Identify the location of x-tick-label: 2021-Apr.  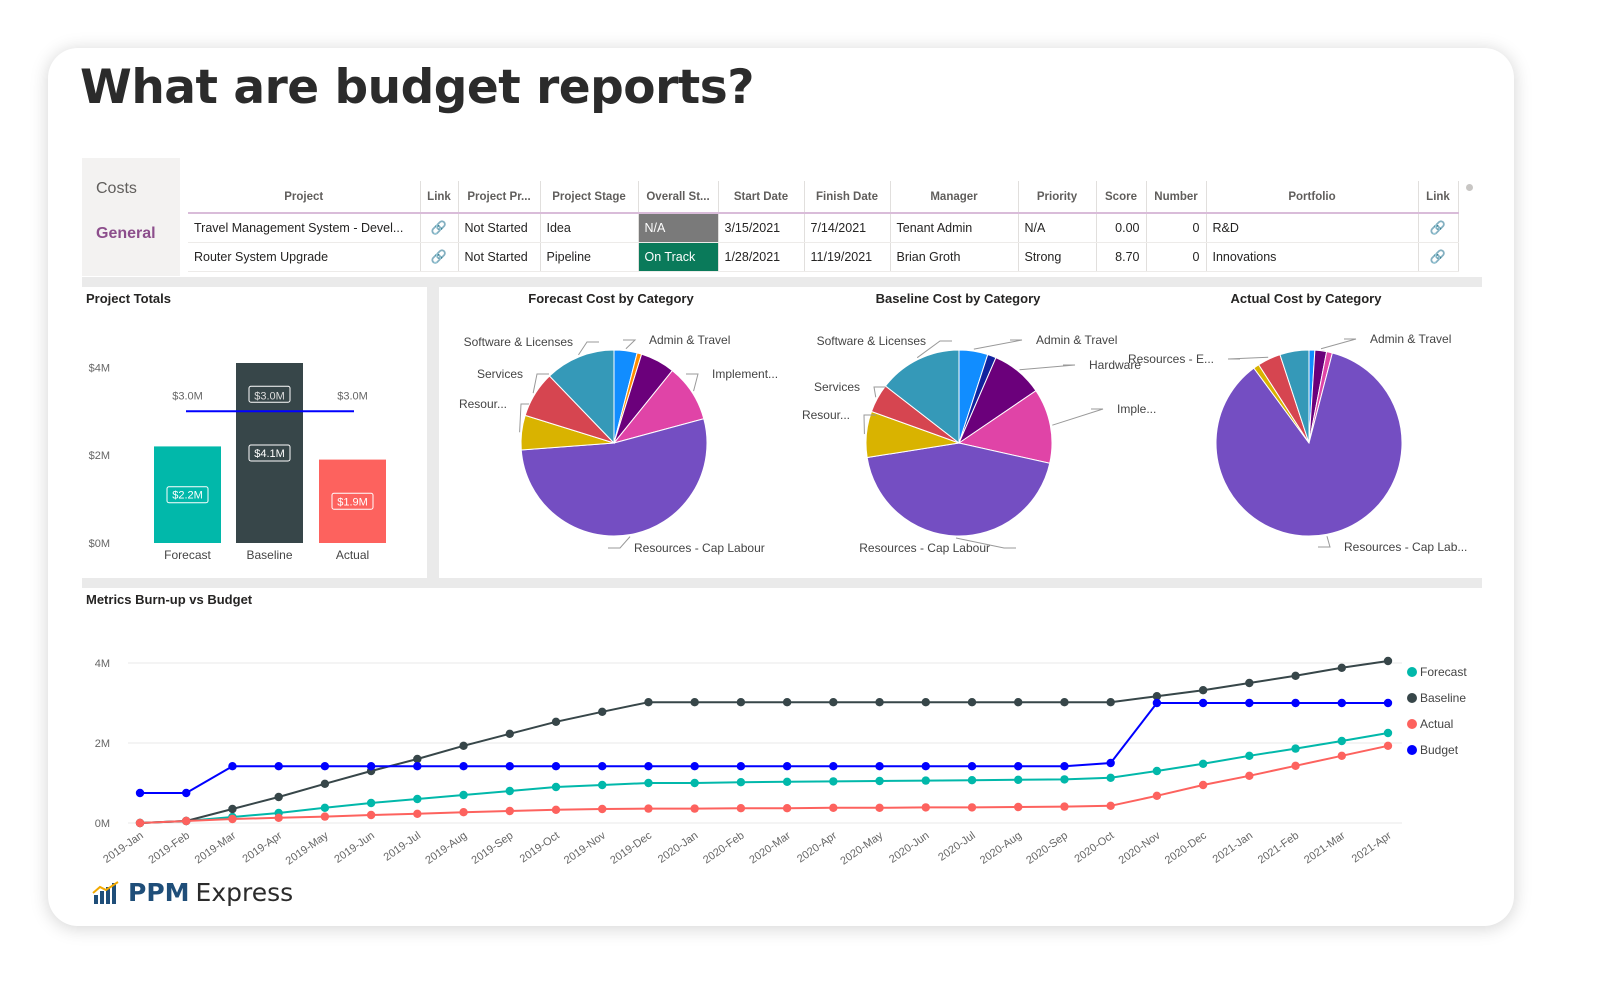
(1372, 847).